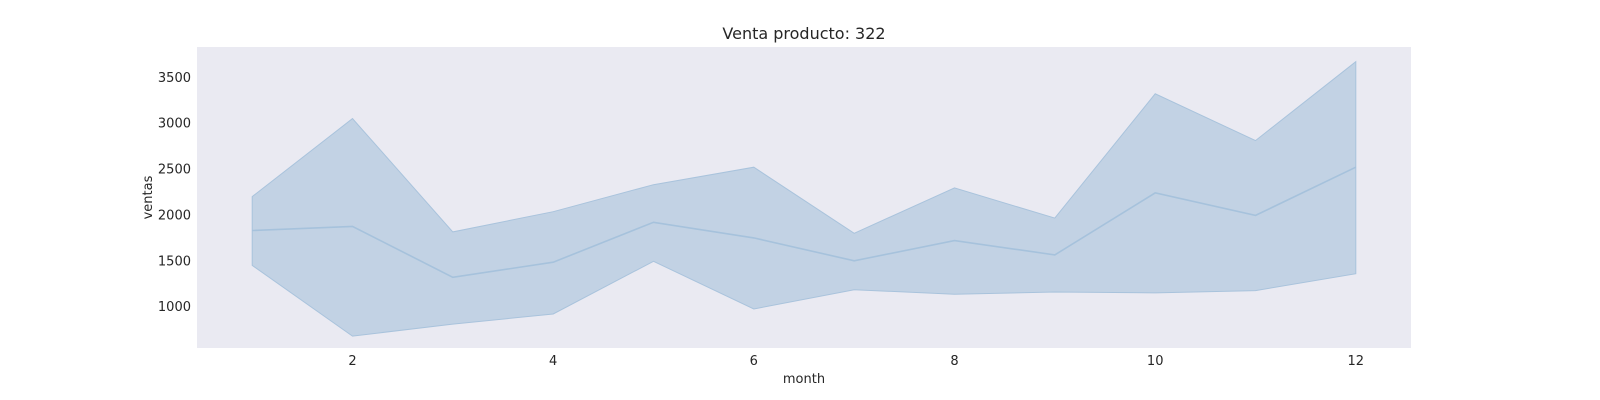 The width and height of the screenshot is (1600, 400). Describe the element at coordinates (352, 361) in the screenshot. I see `x-tick-label: 2` at that location.